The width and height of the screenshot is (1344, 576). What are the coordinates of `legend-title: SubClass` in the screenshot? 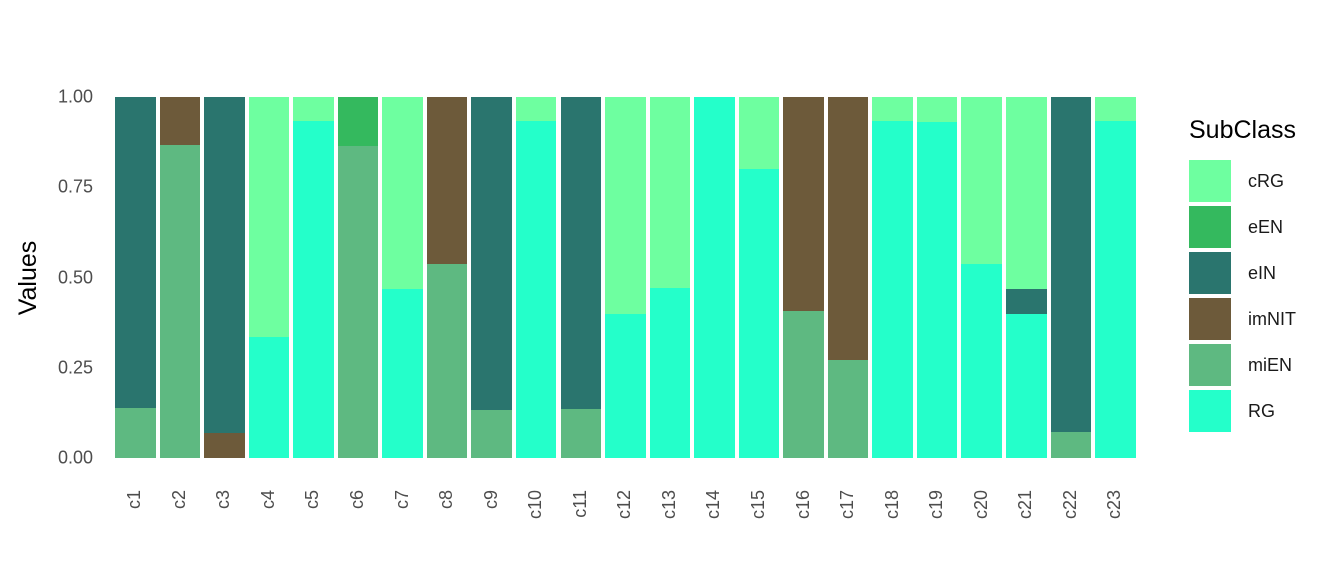 It's located at (1242, 130).